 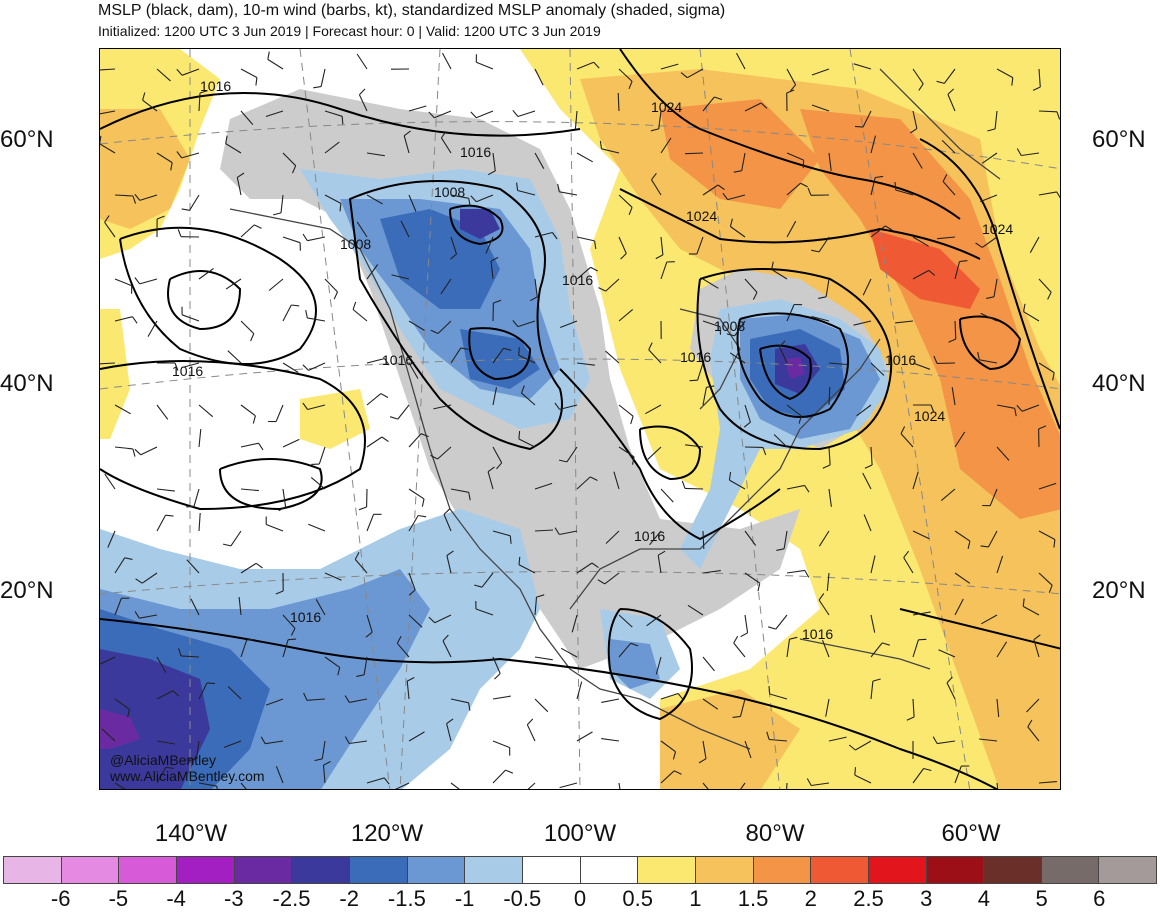 I want to click on isobar-label: 1024, so click(x=701, y=216).